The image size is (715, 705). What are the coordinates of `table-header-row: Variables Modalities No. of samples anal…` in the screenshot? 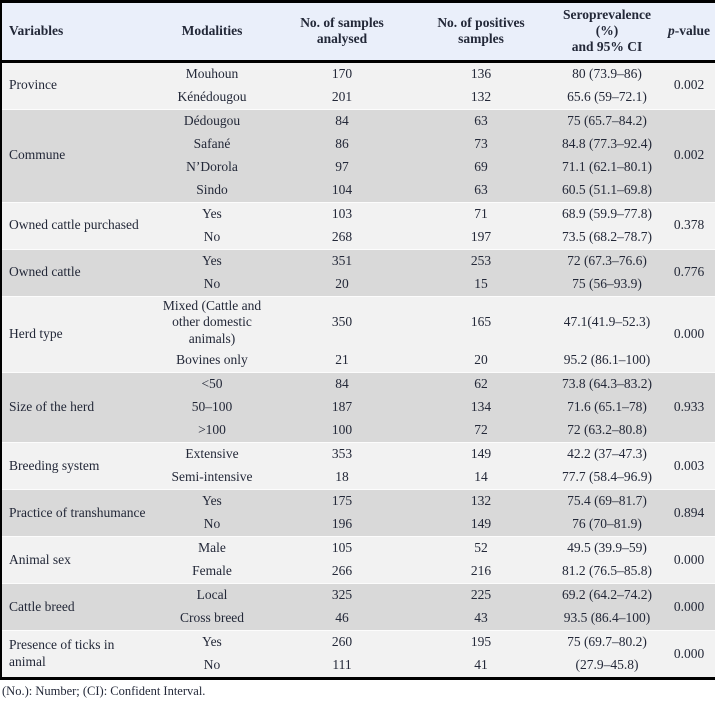 It's located at (358, 32).